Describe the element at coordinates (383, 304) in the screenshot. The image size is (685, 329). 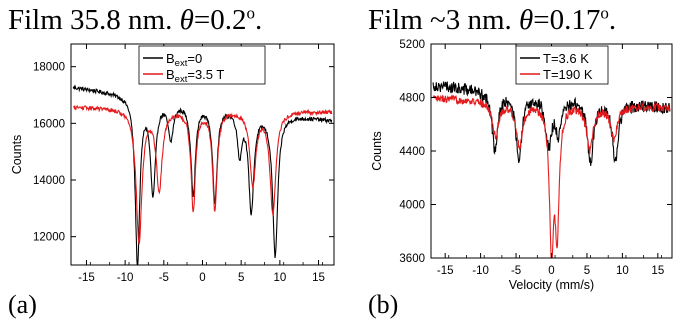
I see `panel-label-b: (b)` at that location.